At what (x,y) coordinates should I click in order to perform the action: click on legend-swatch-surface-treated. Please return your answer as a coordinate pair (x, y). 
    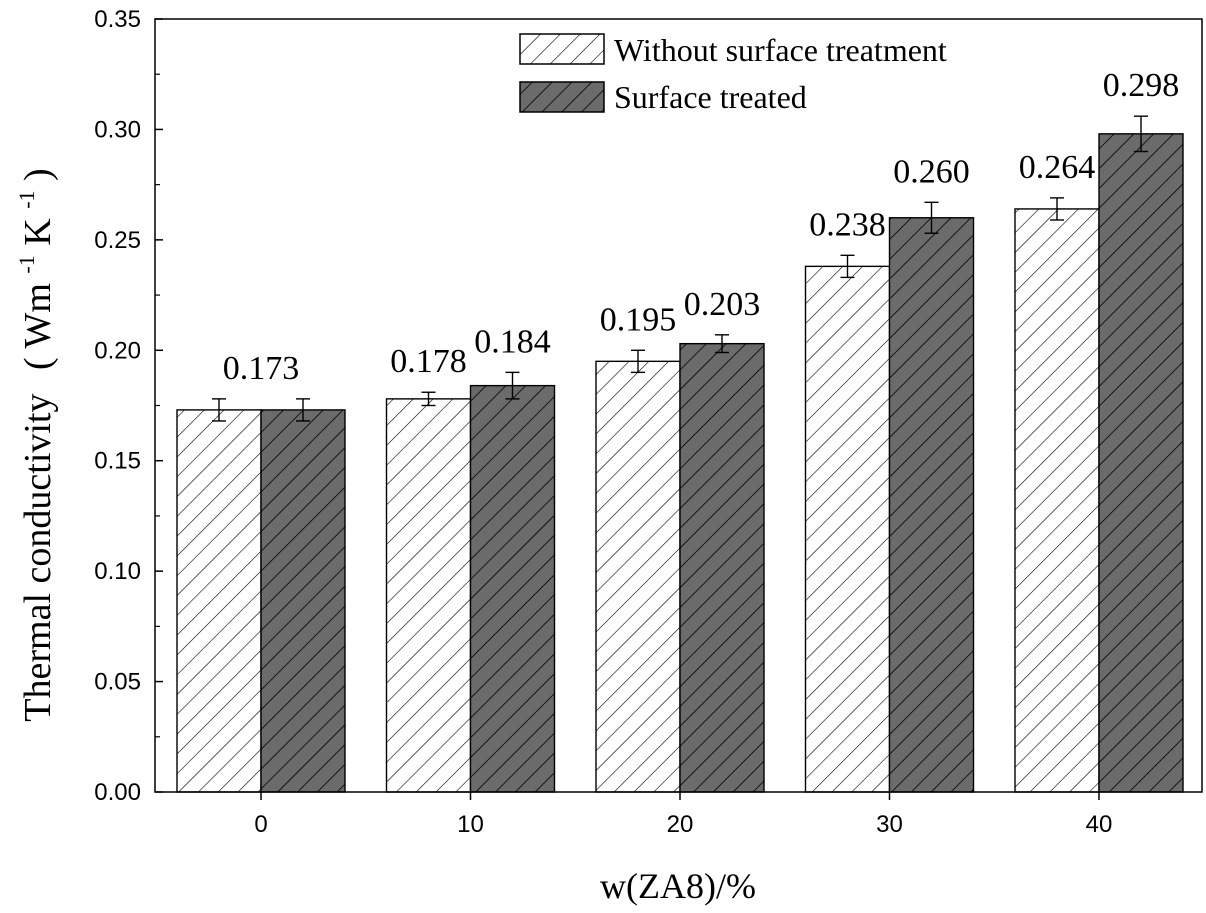
    Looking at the image, I should click on (562, 97).